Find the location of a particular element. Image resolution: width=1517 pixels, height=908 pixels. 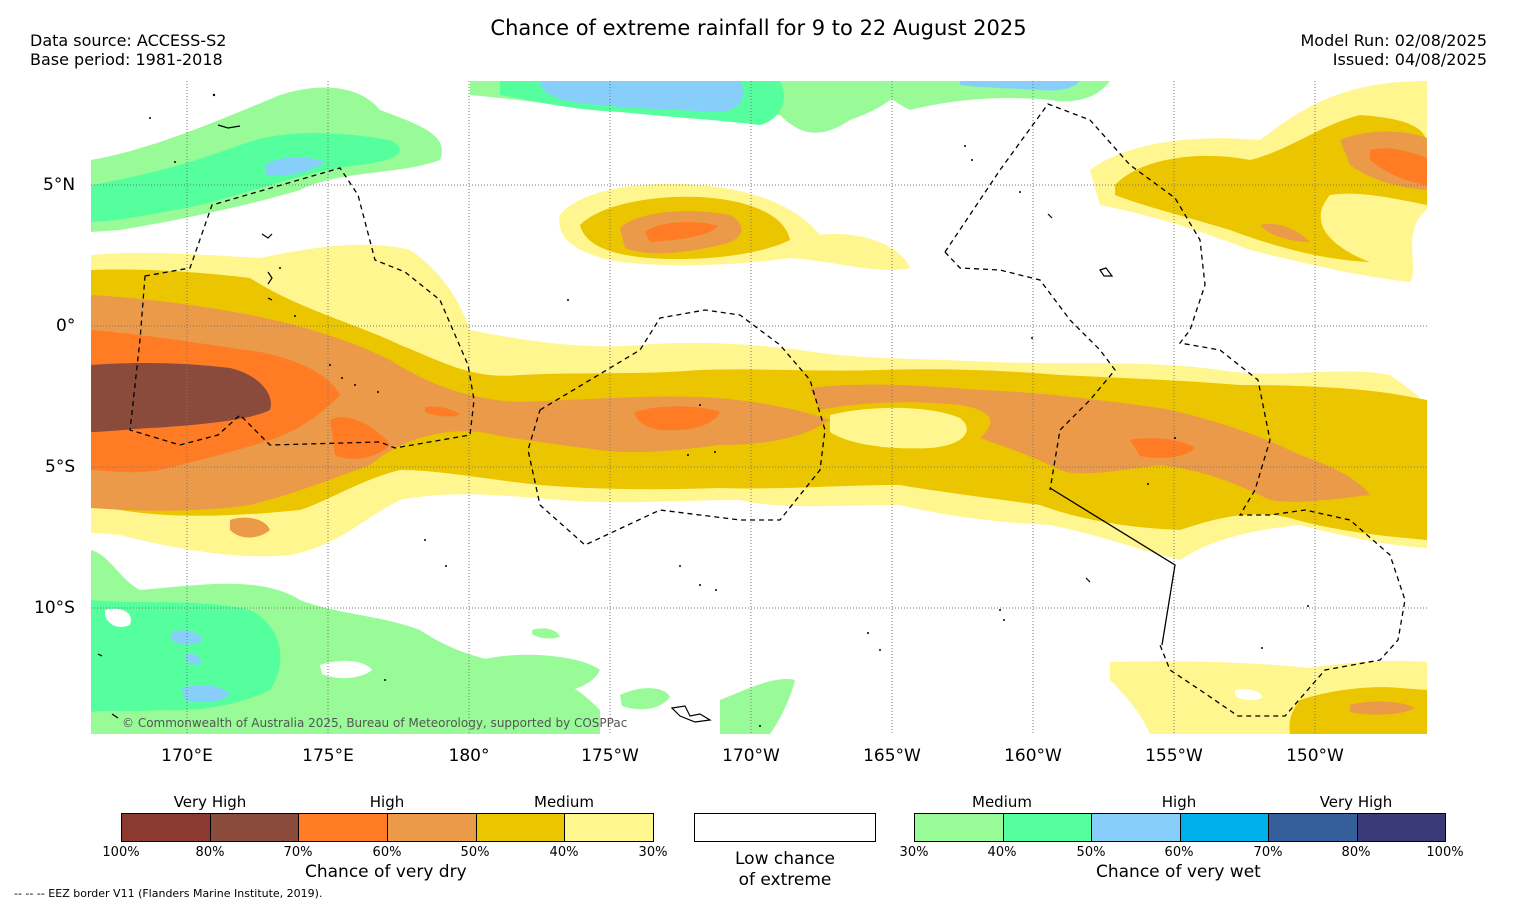

legend-wet-tick: 30% is located at coordinates (914, 852).